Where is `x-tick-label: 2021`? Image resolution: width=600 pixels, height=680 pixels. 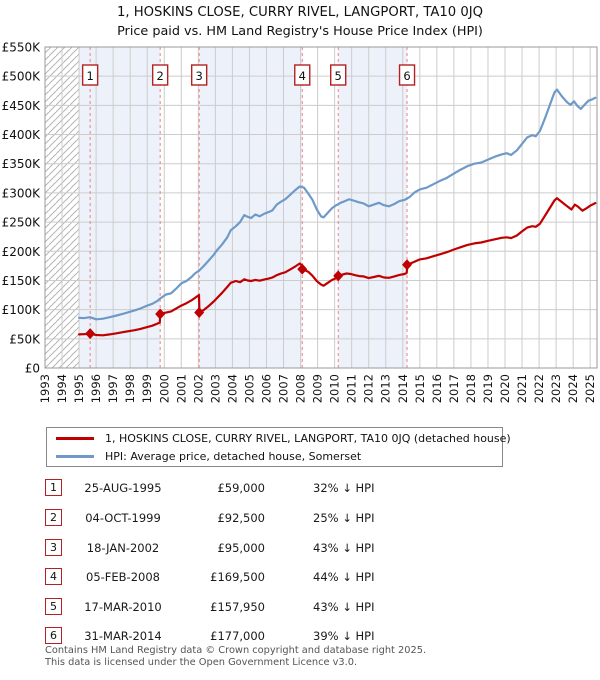 x-tick-label: 2021 is located at coordinates (522, 388).